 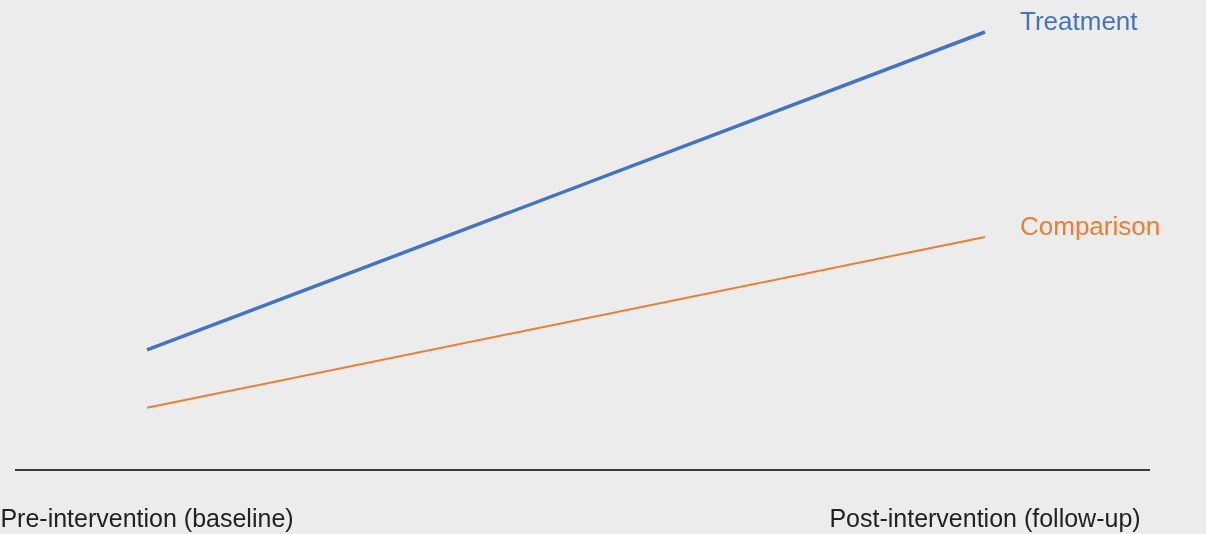 I want to click on x-tick-label: Post-intervention (follow-up), so click(x=985, y=518).